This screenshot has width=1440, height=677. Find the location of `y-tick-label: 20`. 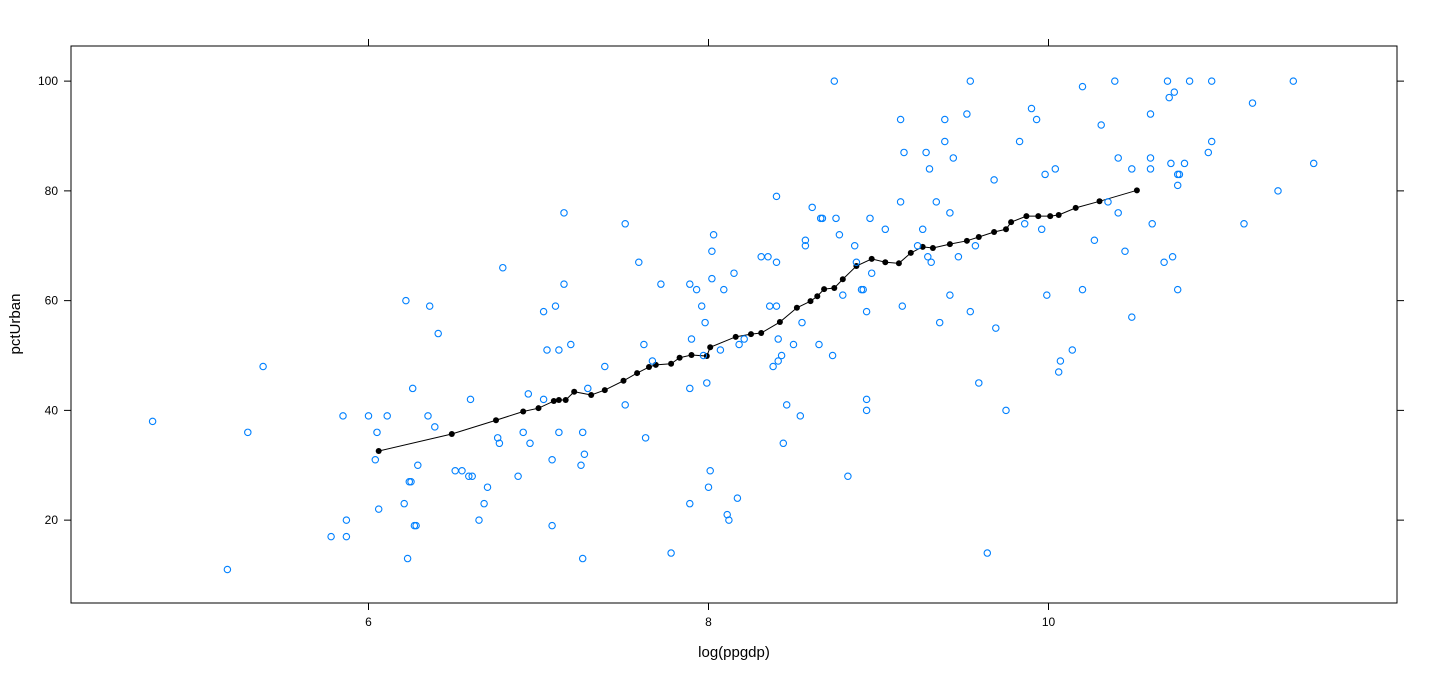

y-tick-label: 20 is located at coordinates (52, 520).